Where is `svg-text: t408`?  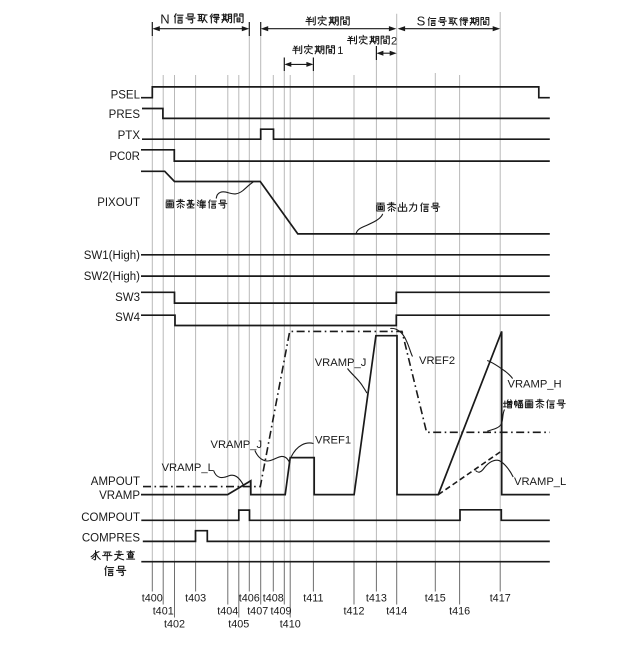
svg-text: t408 is located at coordinates (273, 599).